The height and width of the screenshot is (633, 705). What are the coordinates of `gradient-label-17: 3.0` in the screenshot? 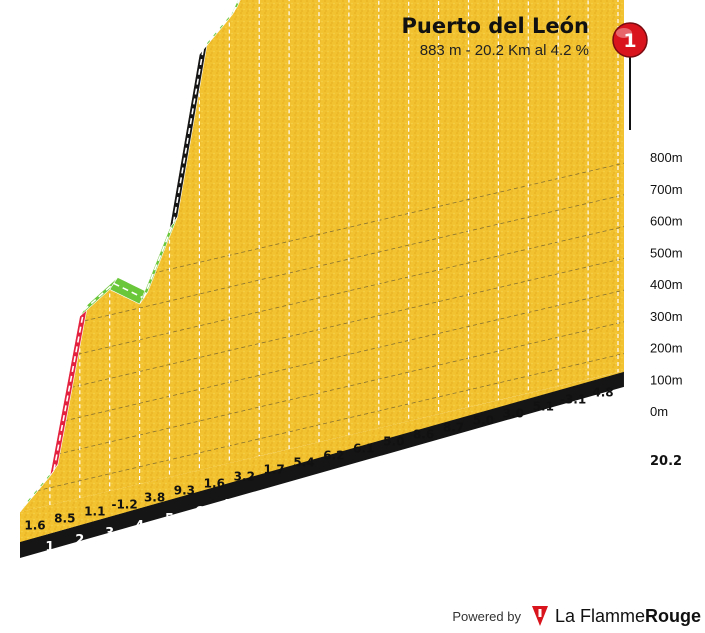 It's located at (513, 414).